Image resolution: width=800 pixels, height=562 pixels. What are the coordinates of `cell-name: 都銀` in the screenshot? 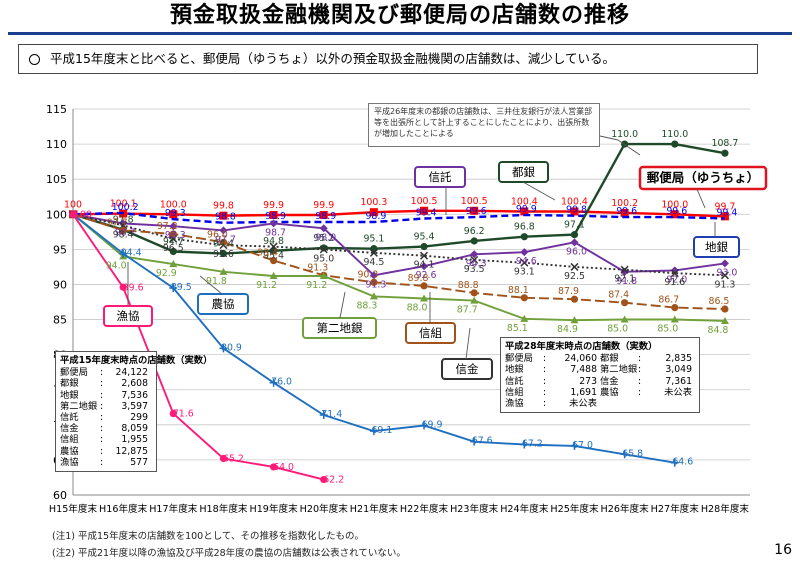 It's located at (609, 359).